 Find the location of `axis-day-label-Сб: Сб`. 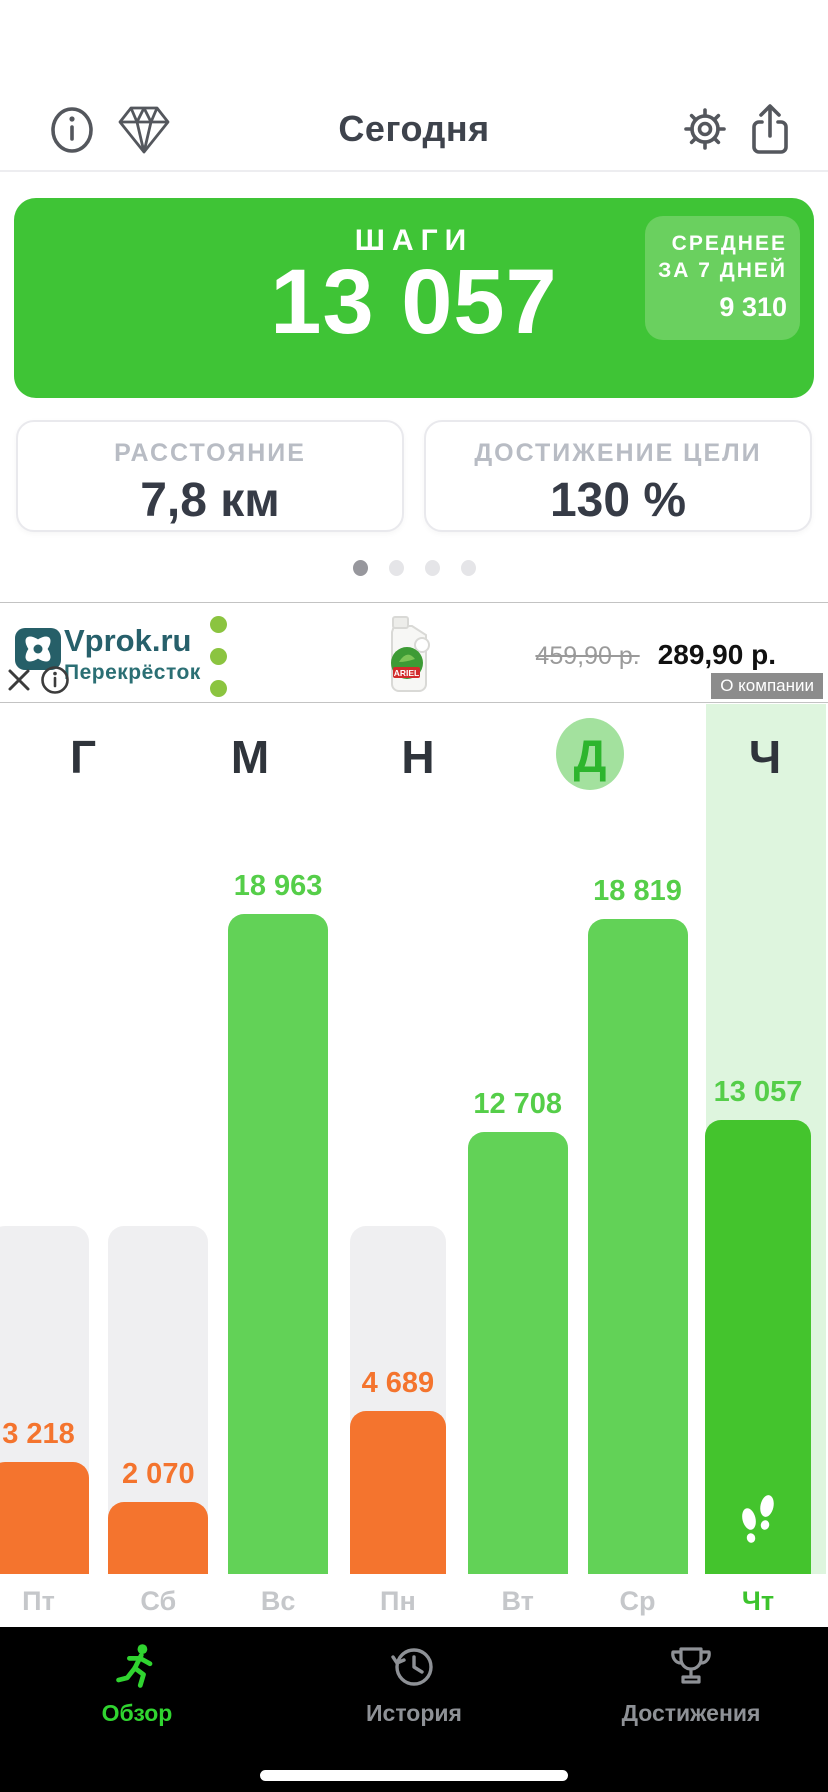

axis-day-label-Сб: Сб is located at coordinates (158, 1601).